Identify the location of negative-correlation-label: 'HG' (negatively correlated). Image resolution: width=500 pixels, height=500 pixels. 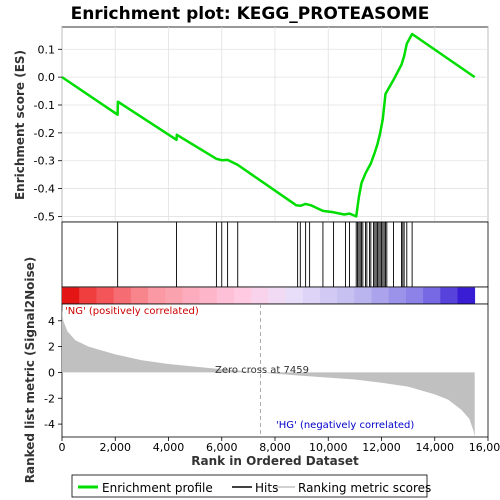
(345, 425).